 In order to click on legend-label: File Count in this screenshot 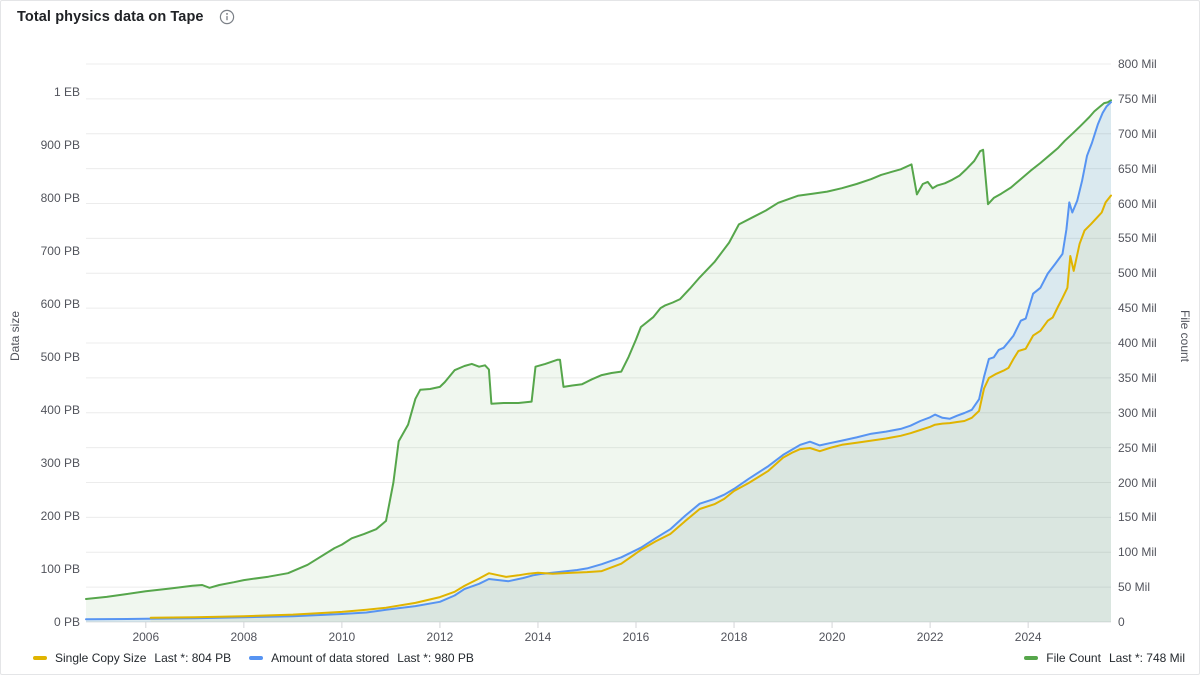, I will do `click(1073, 658)`.